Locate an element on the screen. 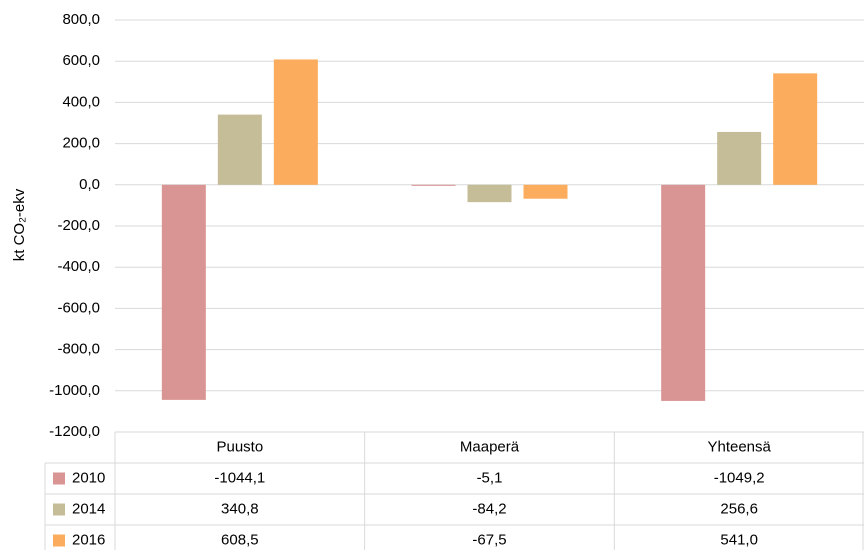 Image resolution: width=864 pixels, height=550 pixels. y-tick-label: -1000,0 is located at coordinates (74, 390).